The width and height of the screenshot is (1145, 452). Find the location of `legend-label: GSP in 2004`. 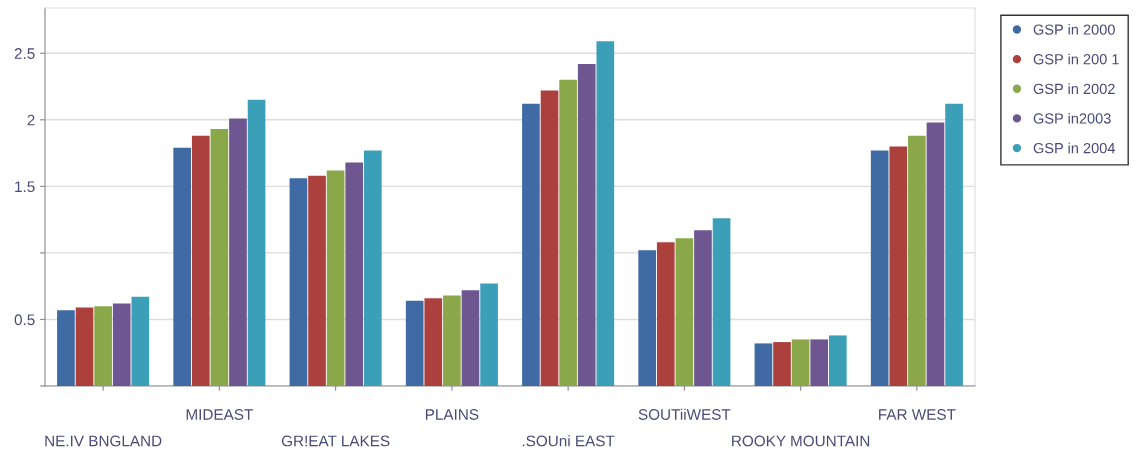

legend-label: GSP in 2004 is located at coordinates (1074, 148).